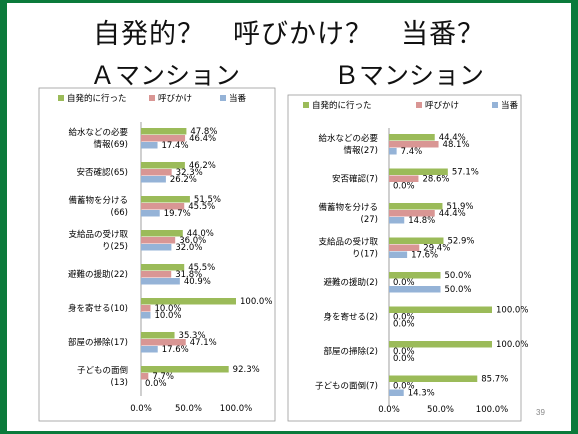 The image size is (578, 434). What do you see at coordinates (188, 409) in the screenshot?
I see `x-tick-label: 50.0%` at bounding box center [188, 409].